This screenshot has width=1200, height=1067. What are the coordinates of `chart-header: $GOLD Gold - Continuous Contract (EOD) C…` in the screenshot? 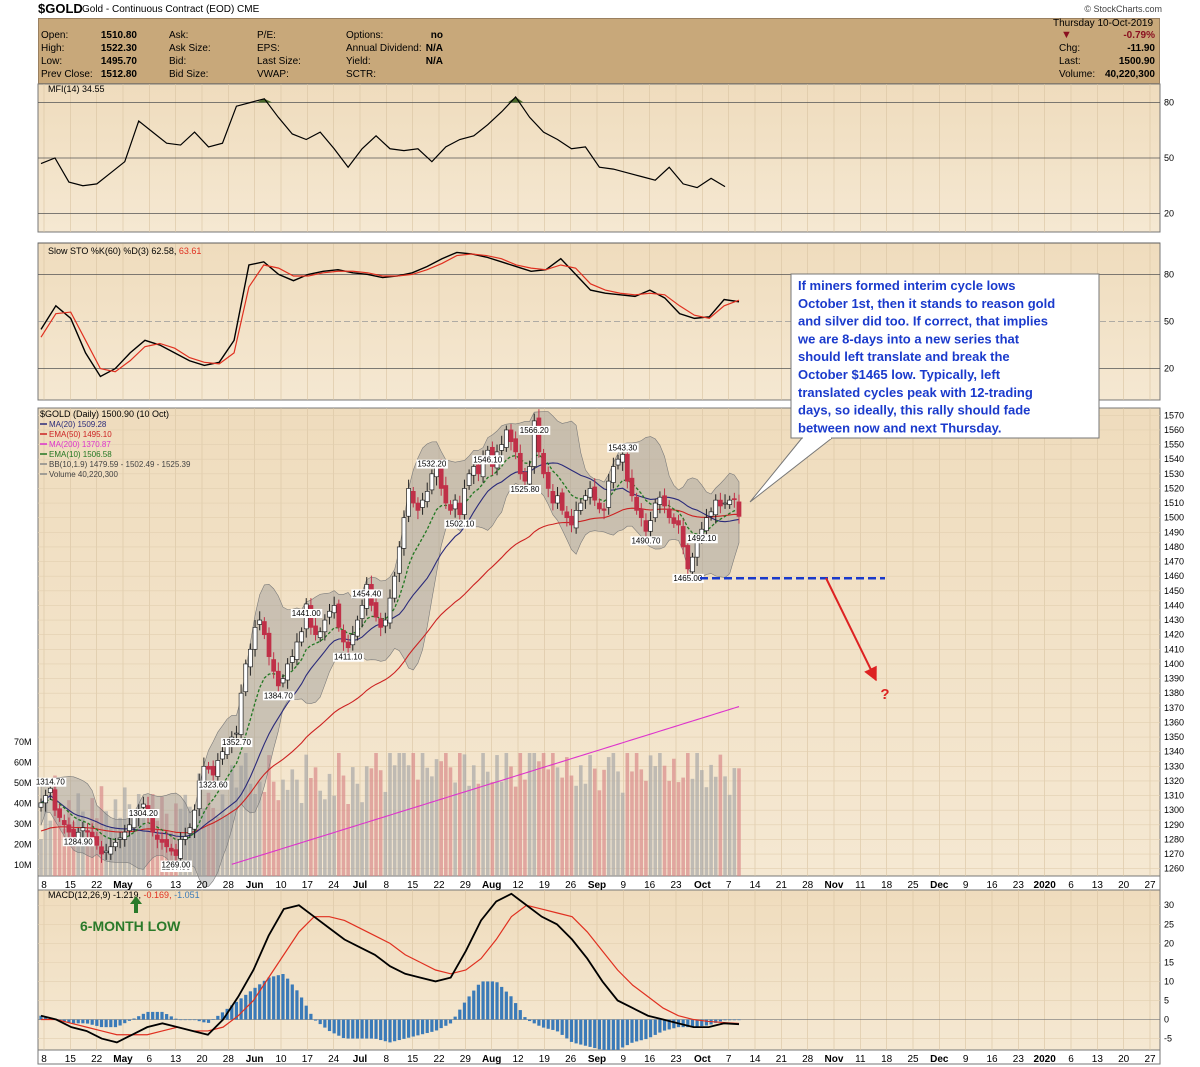 It's located at (600, 9).